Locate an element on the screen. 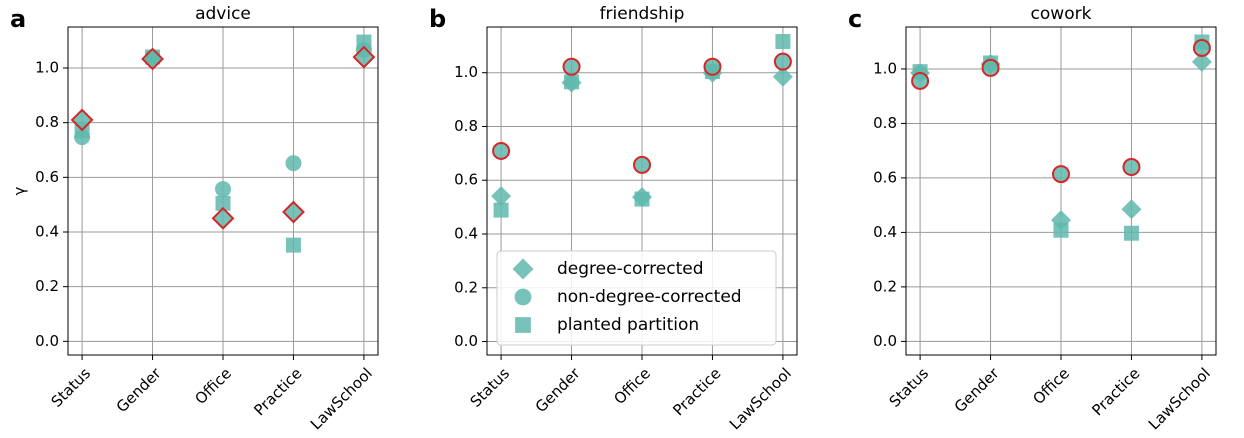 The height and width of the screenshot is (438, 1244). chart-title: friendship is located at coordinates (642, 14).